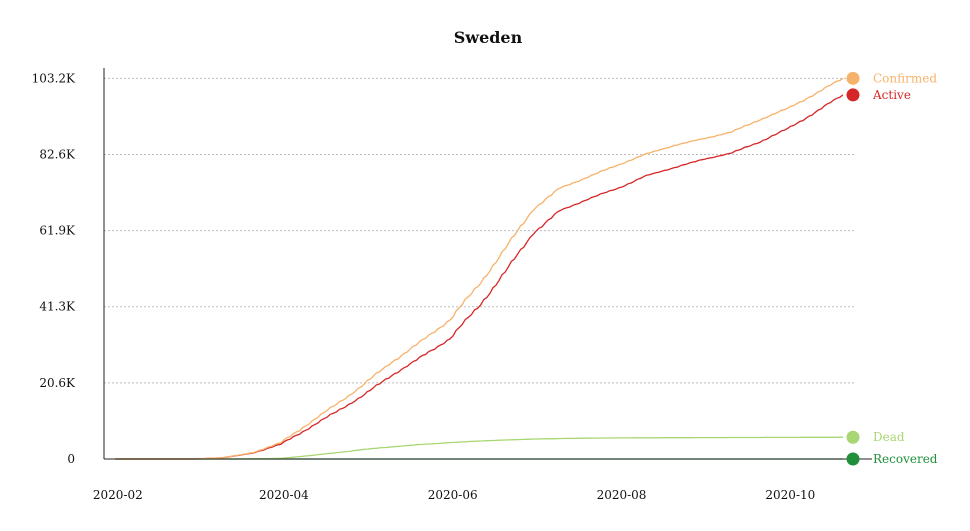  I want to click on legend-label-dead: Dead, so click(889, 437).